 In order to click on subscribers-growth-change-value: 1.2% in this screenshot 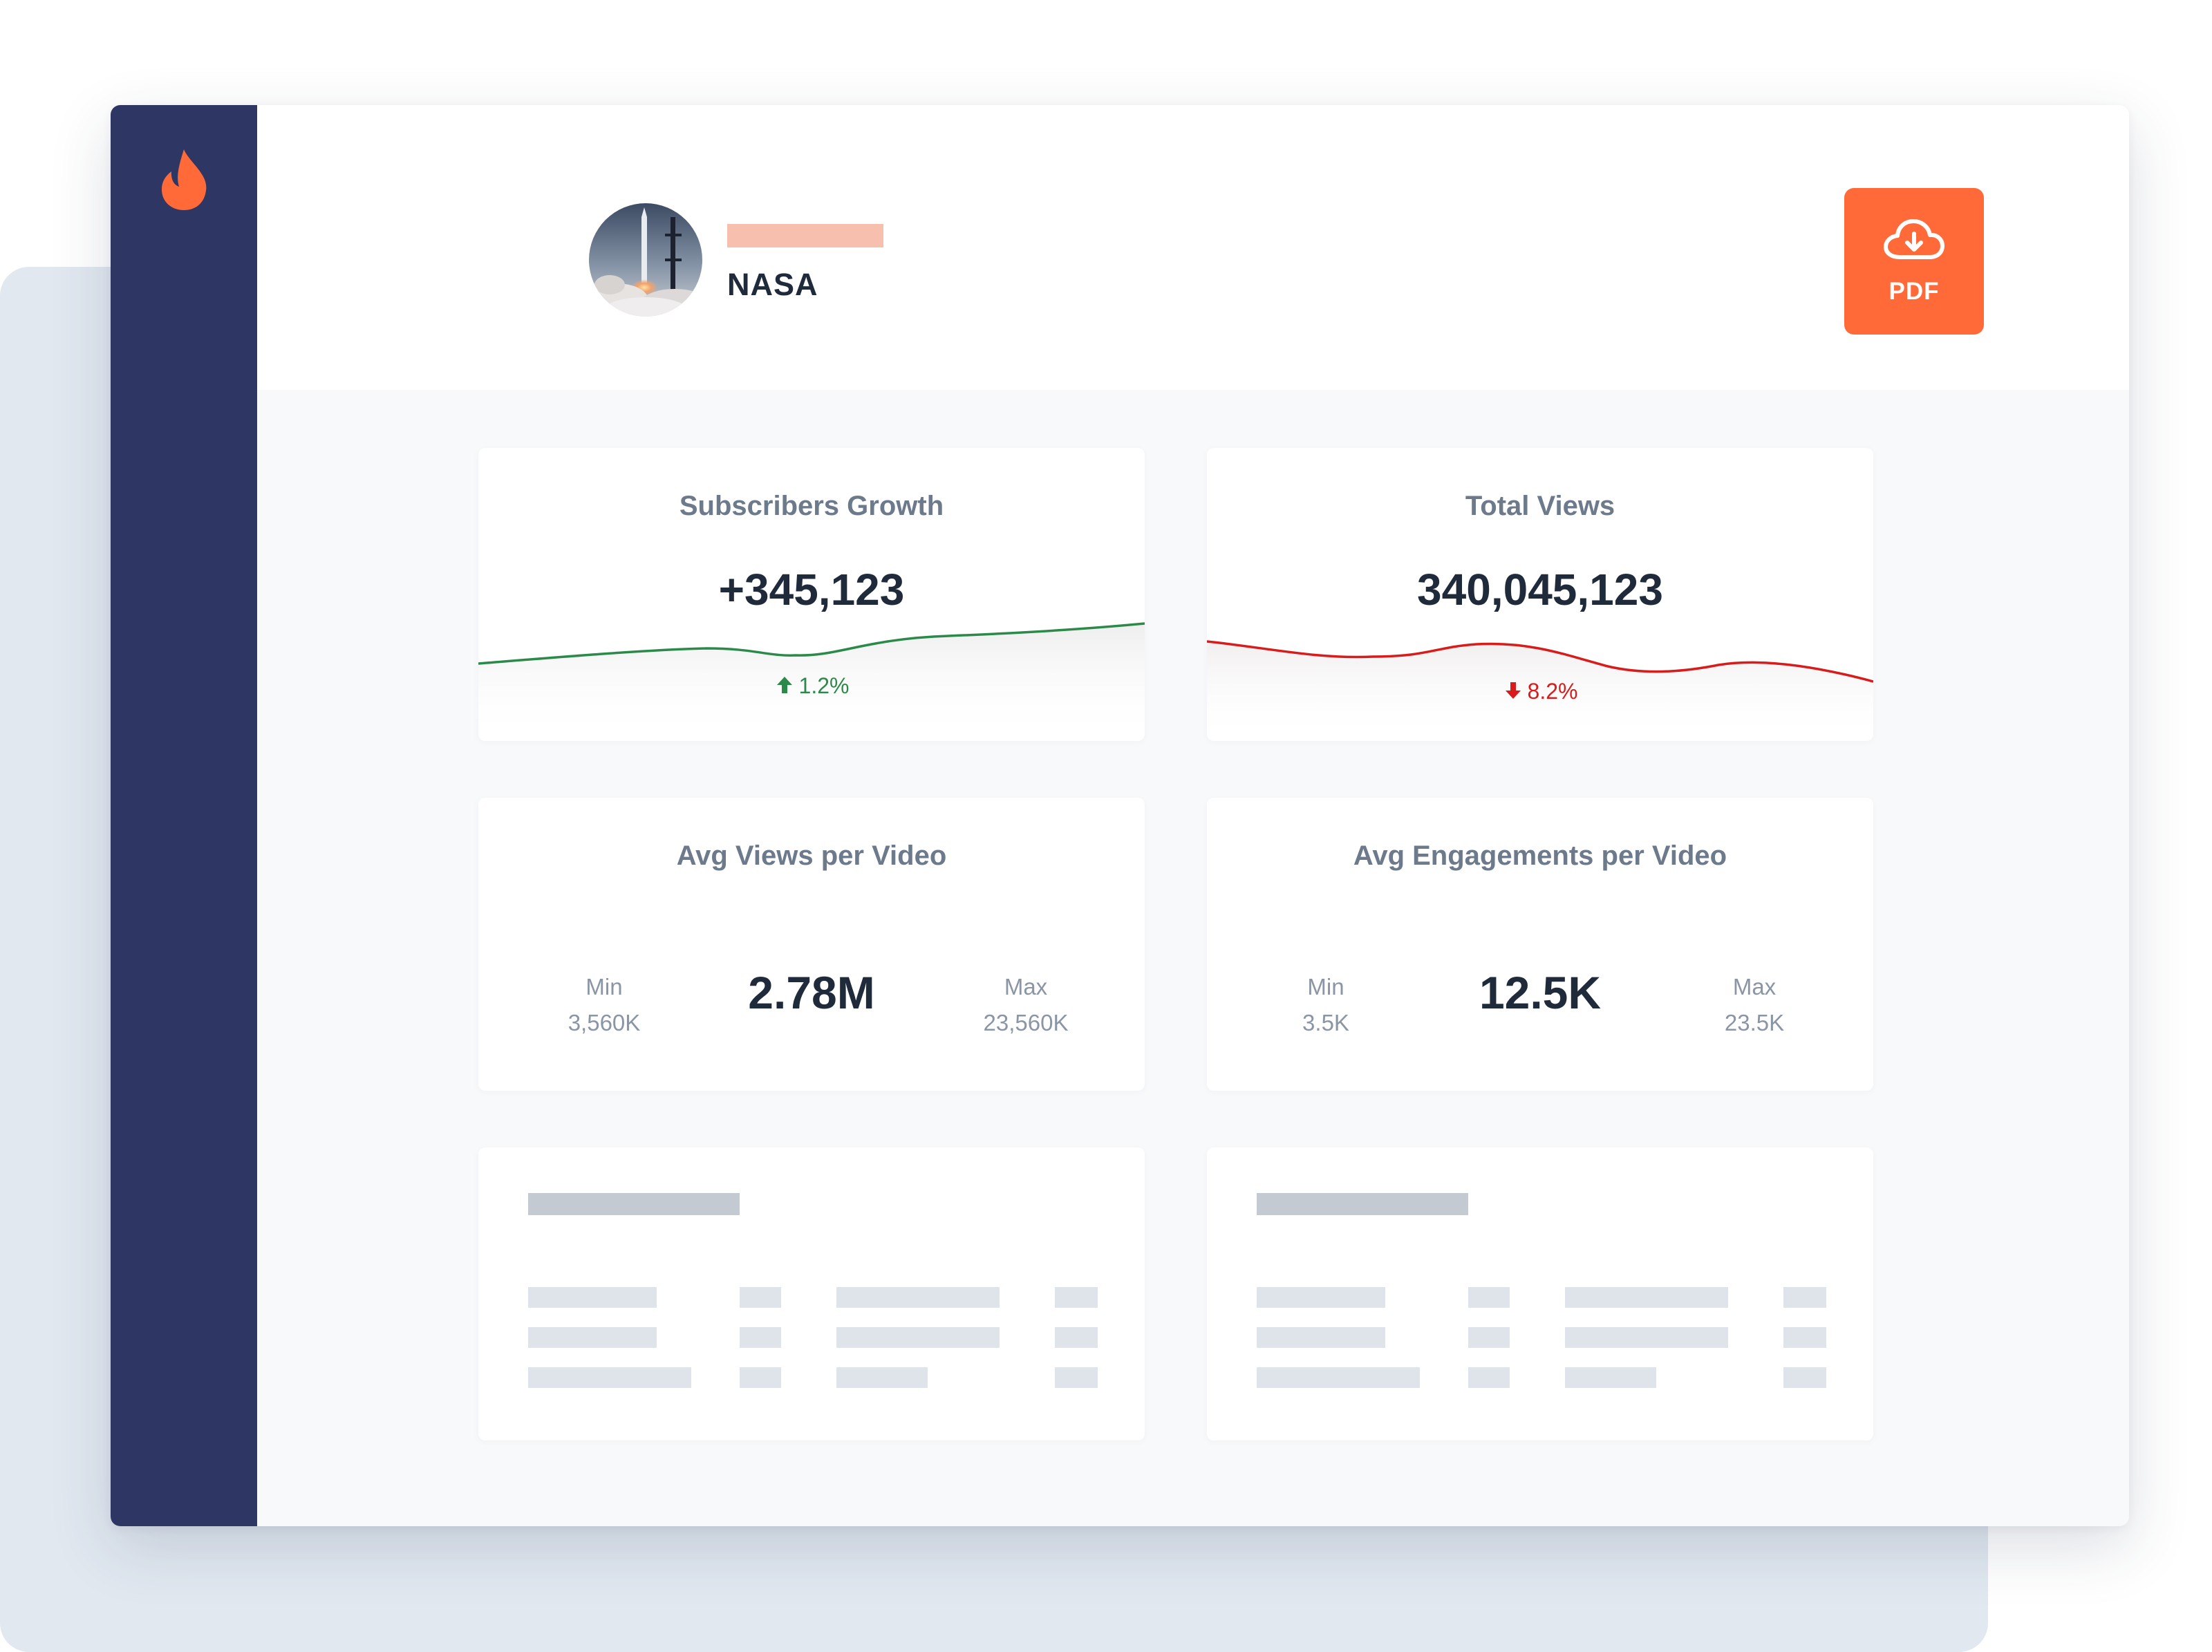, I will do `click(824, 686)`.